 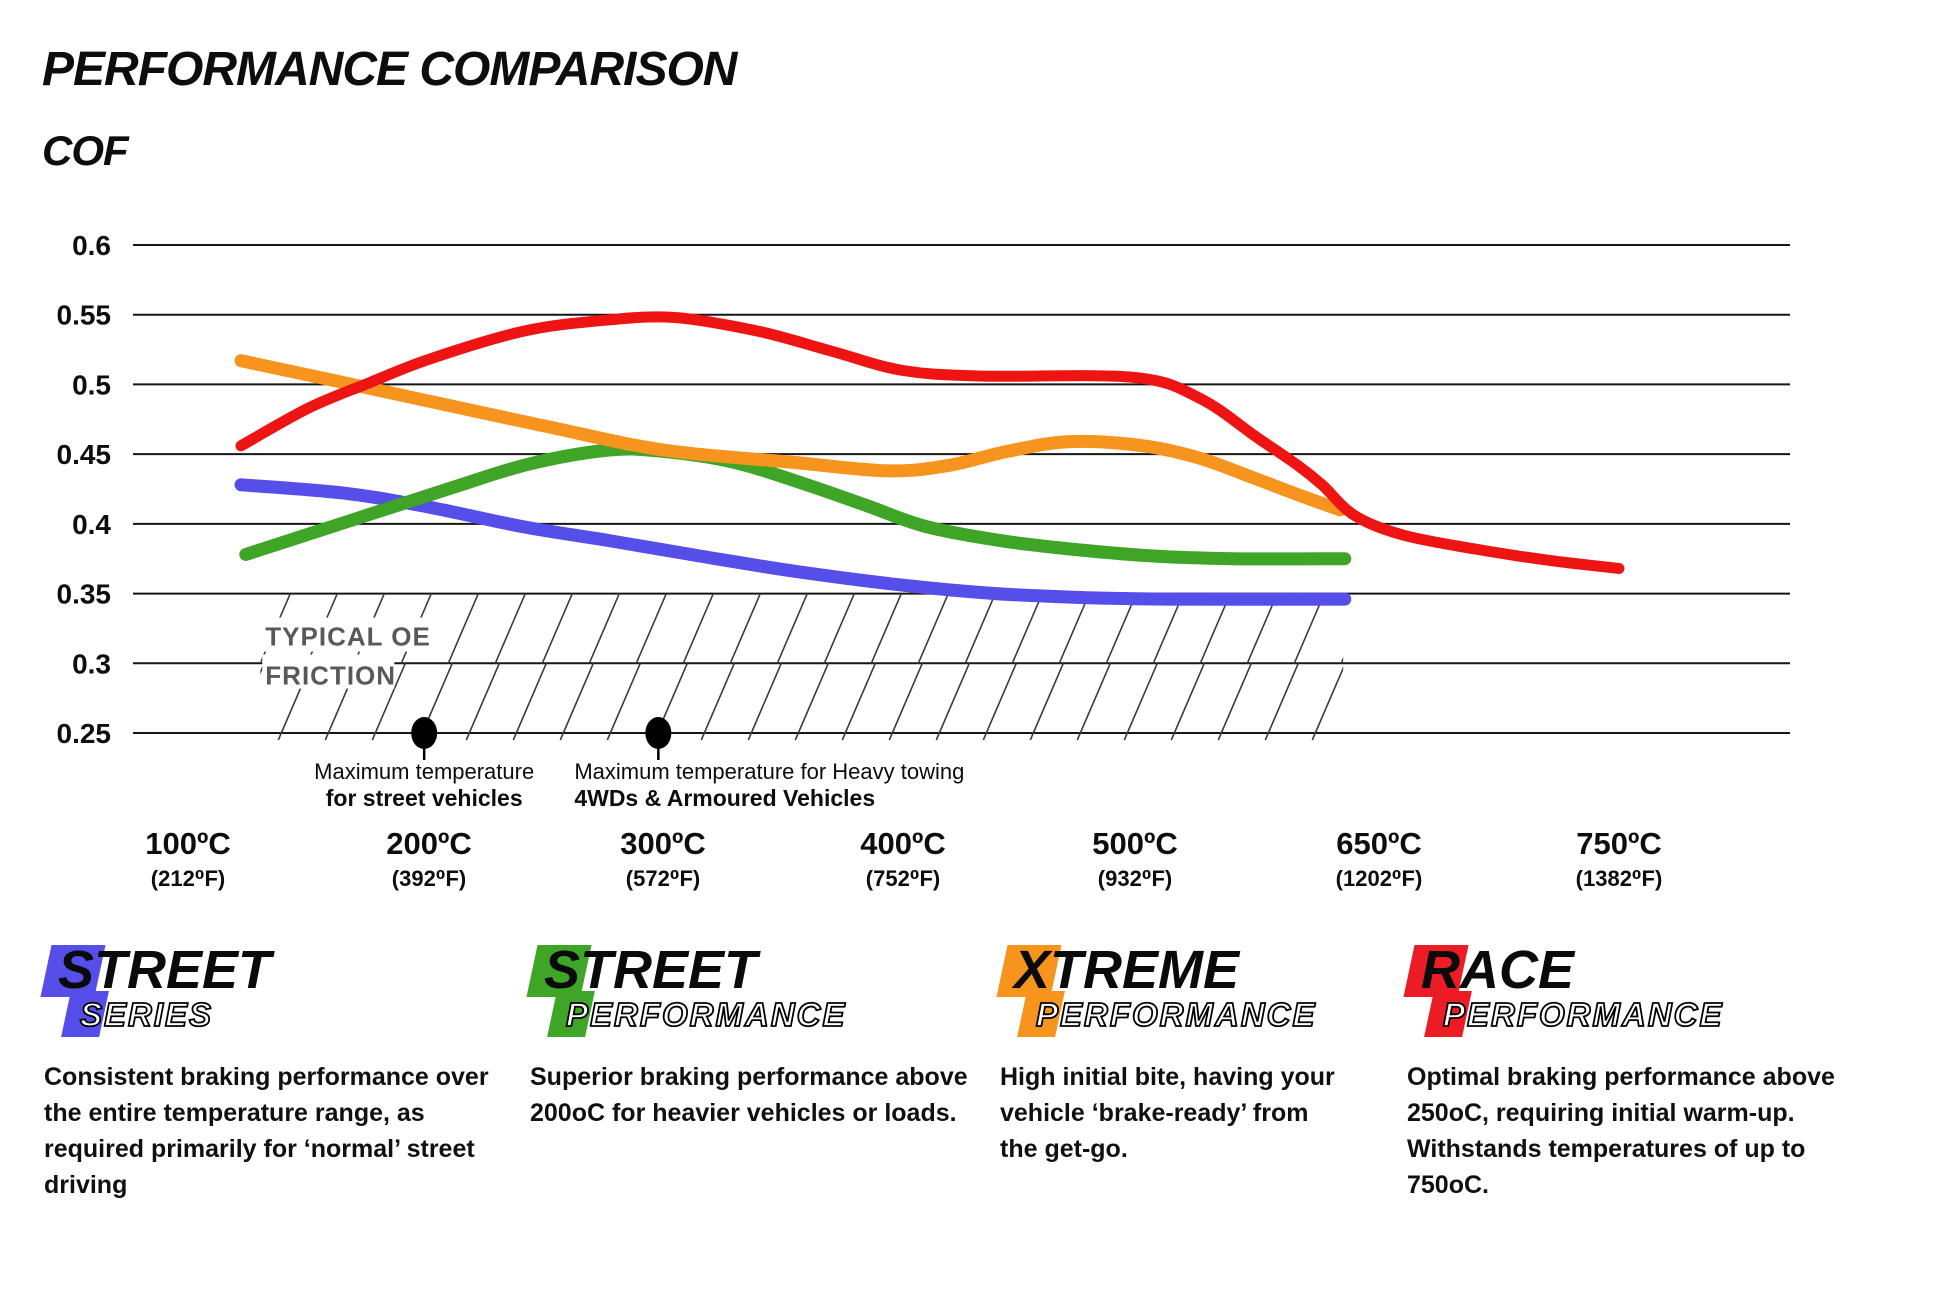 I want to click on series-line-race-performance, so click(x=930, y=442).